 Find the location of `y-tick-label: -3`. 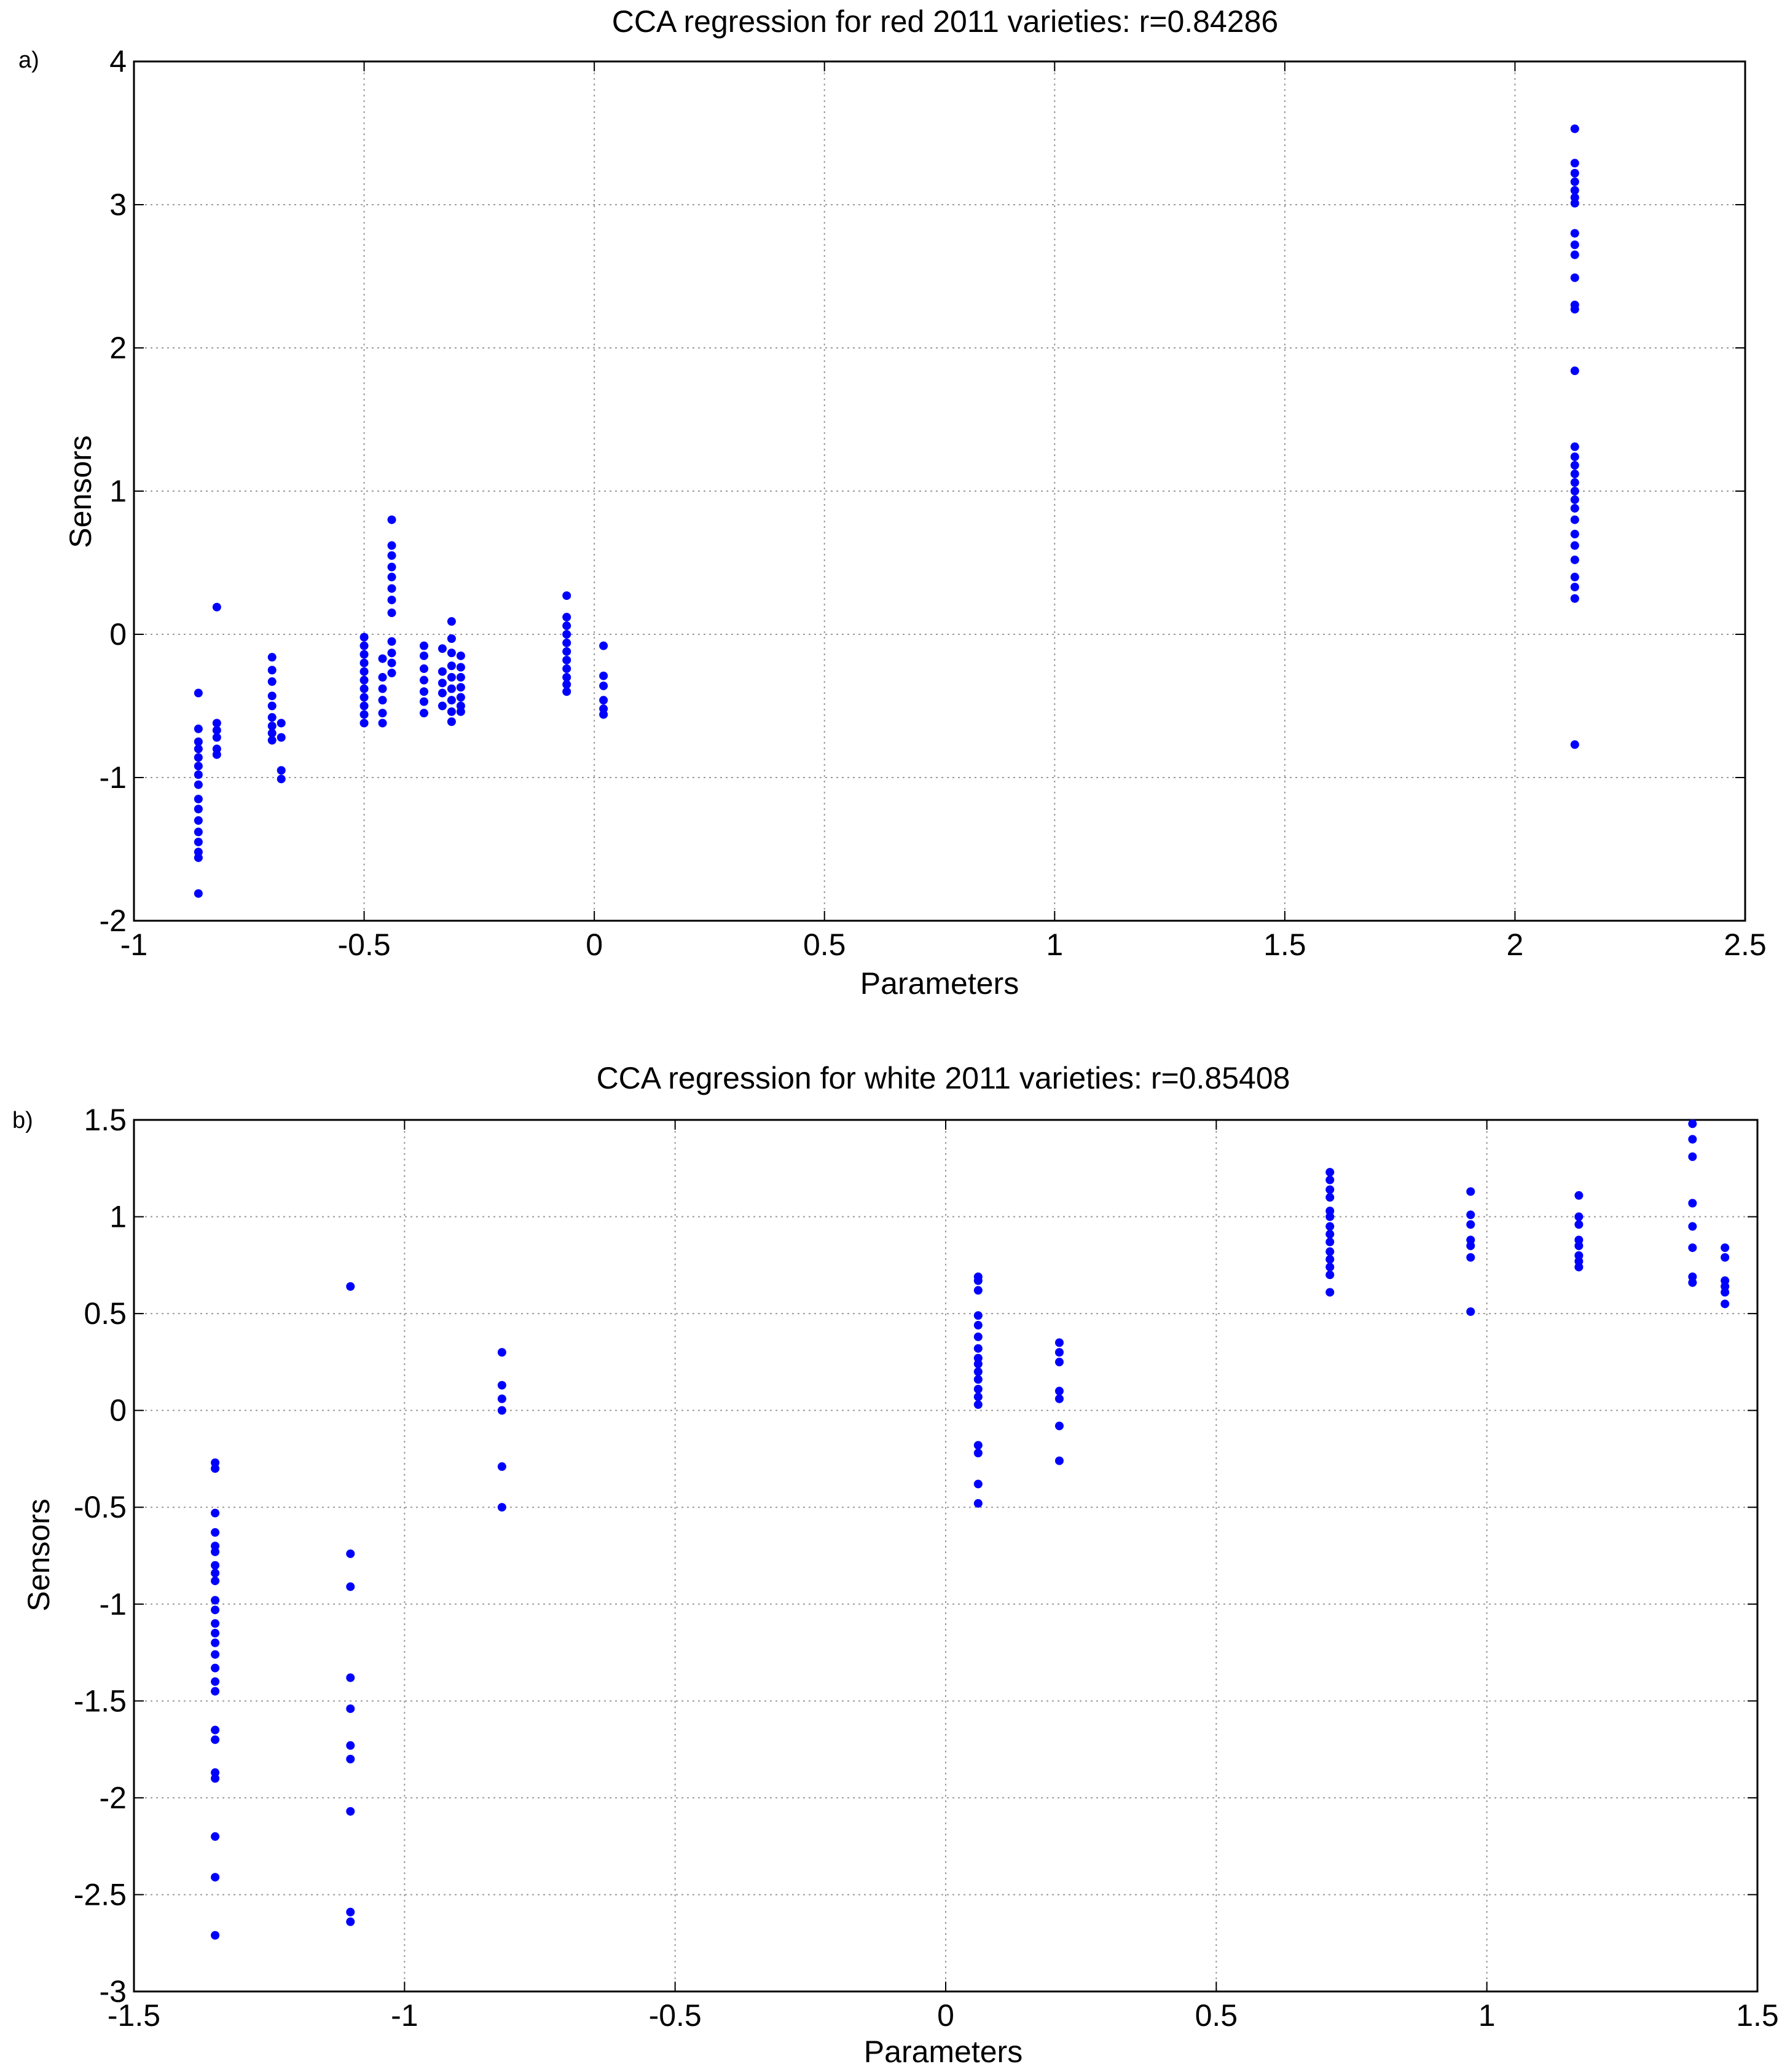

y-tick-label: -3 is located at coordinates (113, 1991).